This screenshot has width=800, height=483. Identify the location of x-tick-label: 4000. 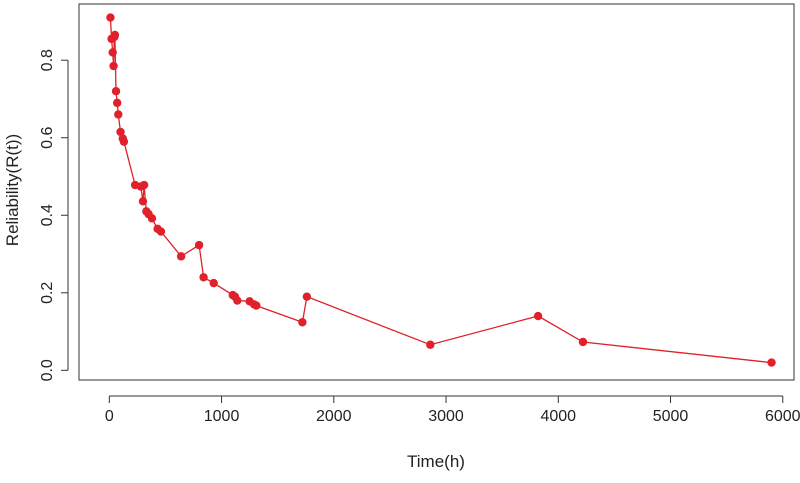
(558, 416).